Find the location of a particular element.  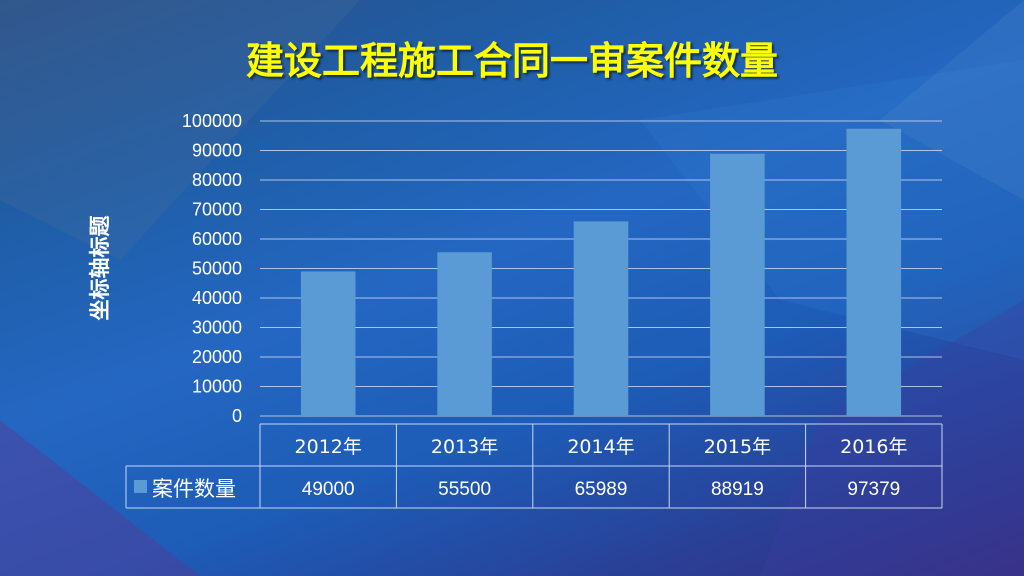

x-category-label: 2016年 is located at coordinates (873, 447).